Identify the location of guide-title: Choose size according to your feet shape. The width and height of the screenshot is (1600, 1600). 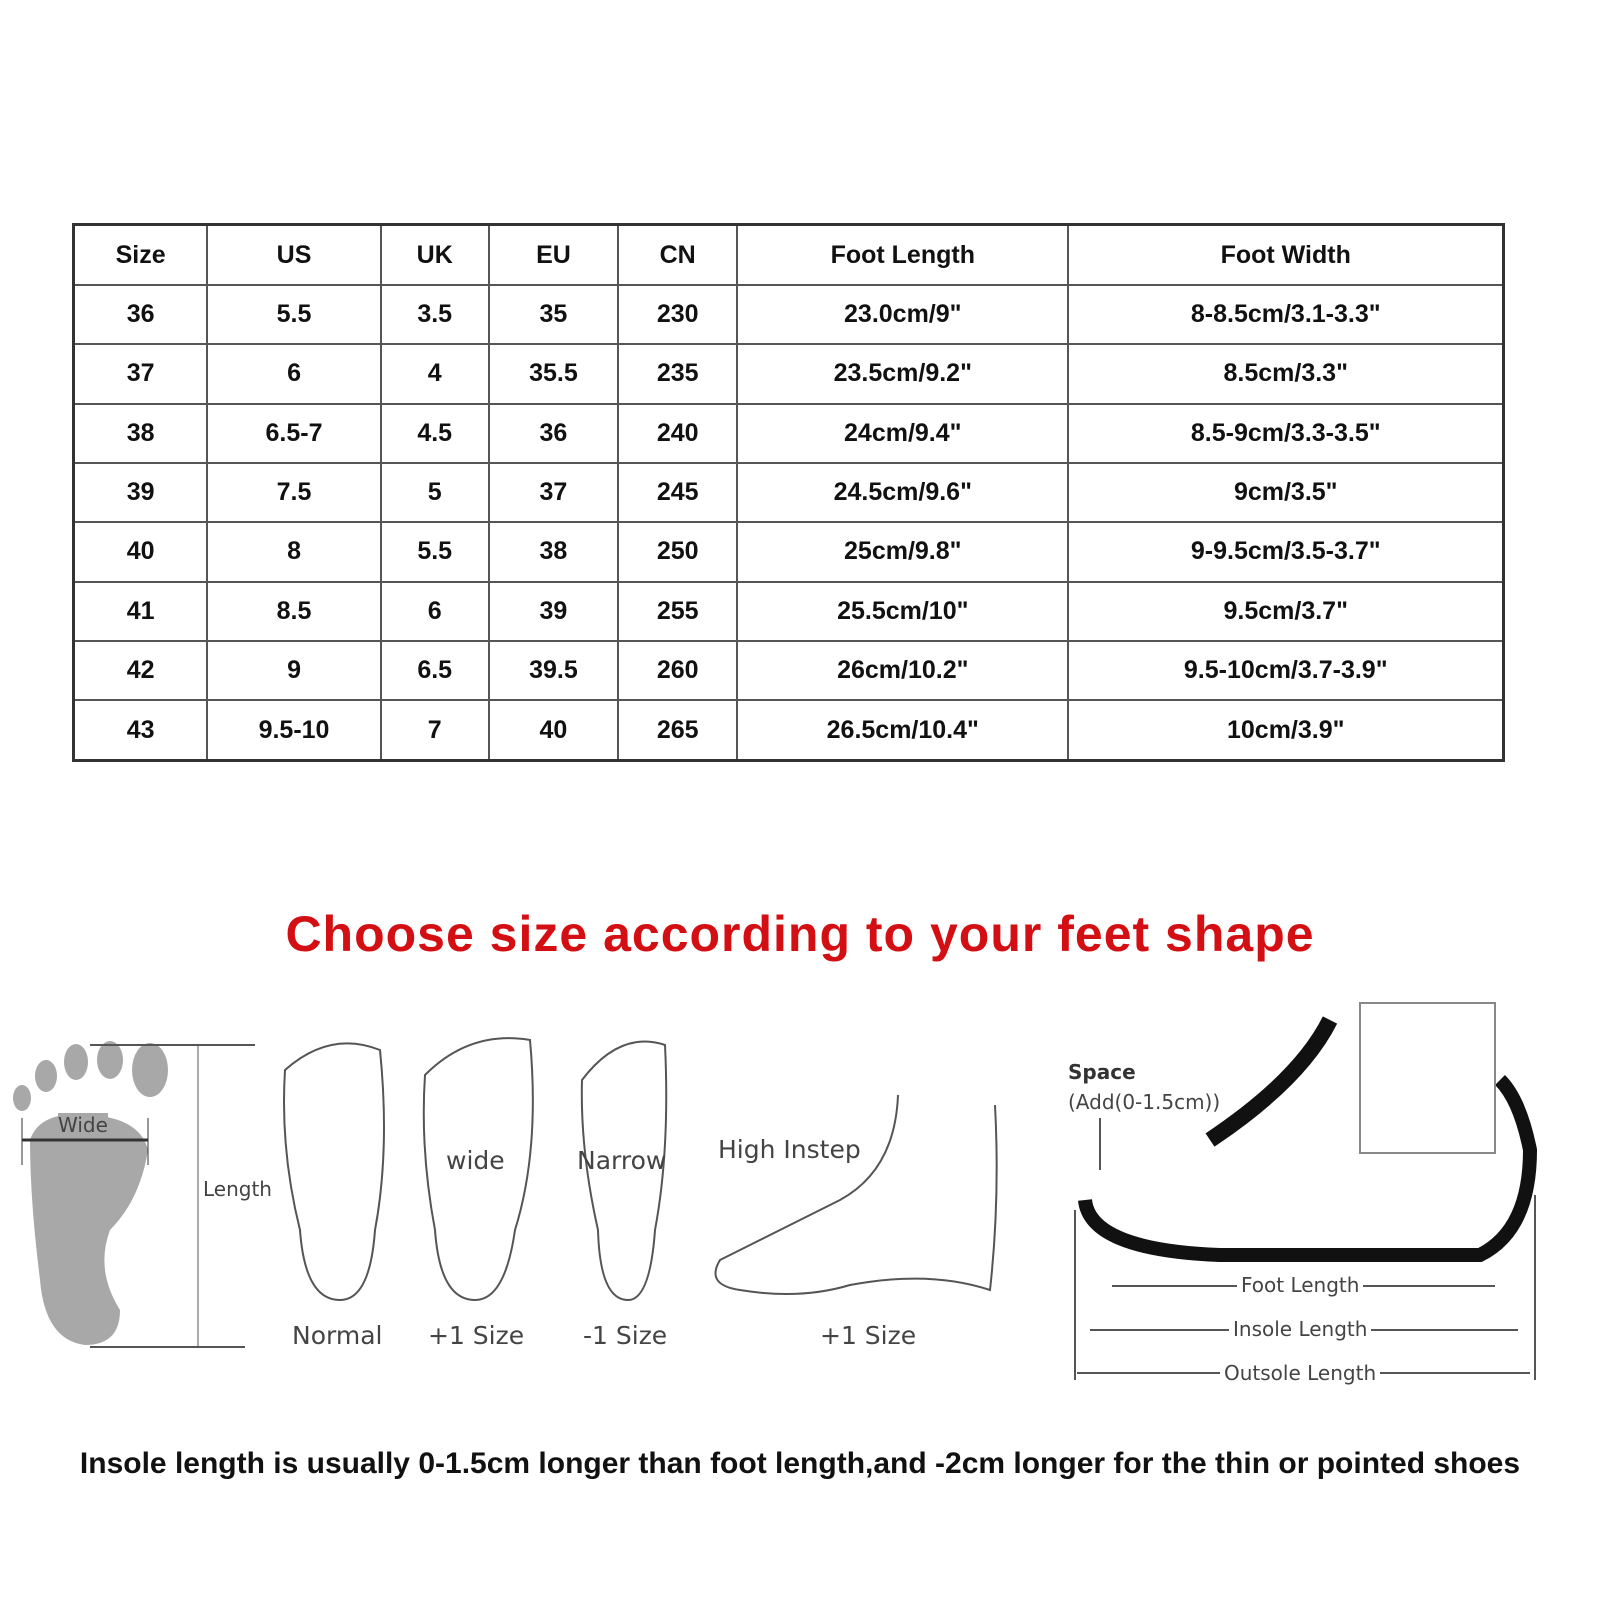
(800, 934).